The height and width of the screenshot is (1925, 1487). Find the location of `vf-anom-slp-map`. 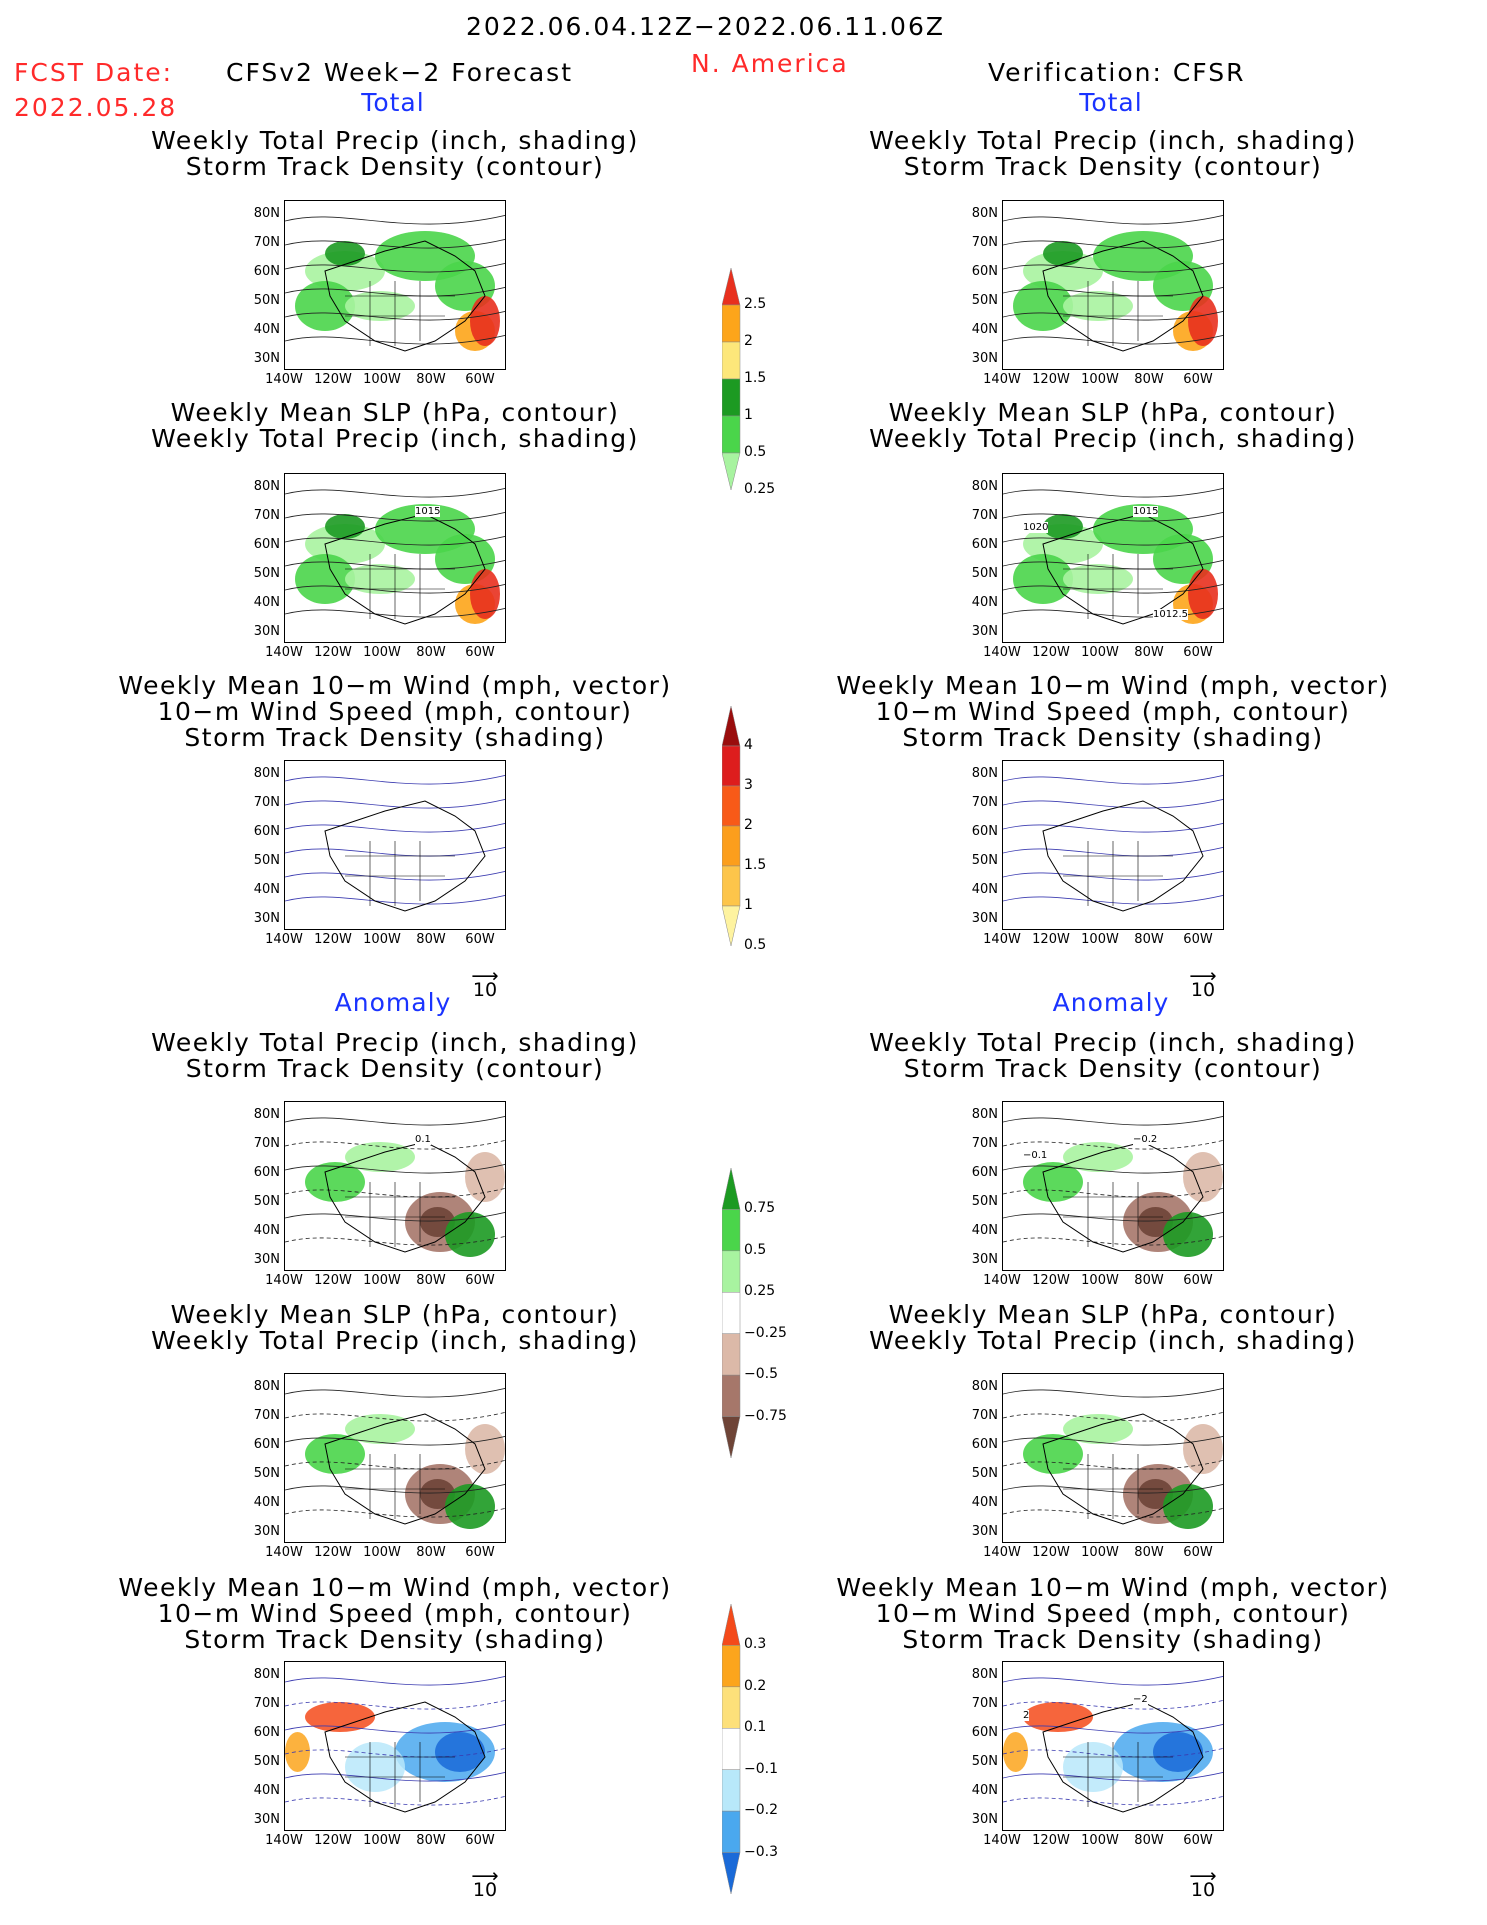

vf-anom-slp-map is located at coordinates (1113, 1458).